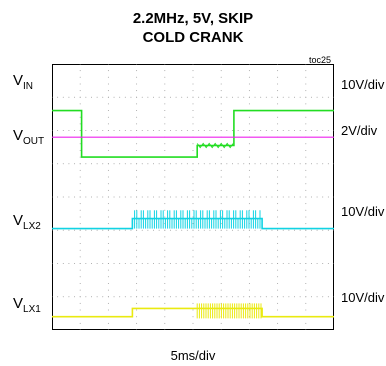 The height and width of the screenshot is (366, 386). What do you see at coordinates (193, 133) in the screenshot?
I see `trace-line-vin` at bounding box center [193, 133].